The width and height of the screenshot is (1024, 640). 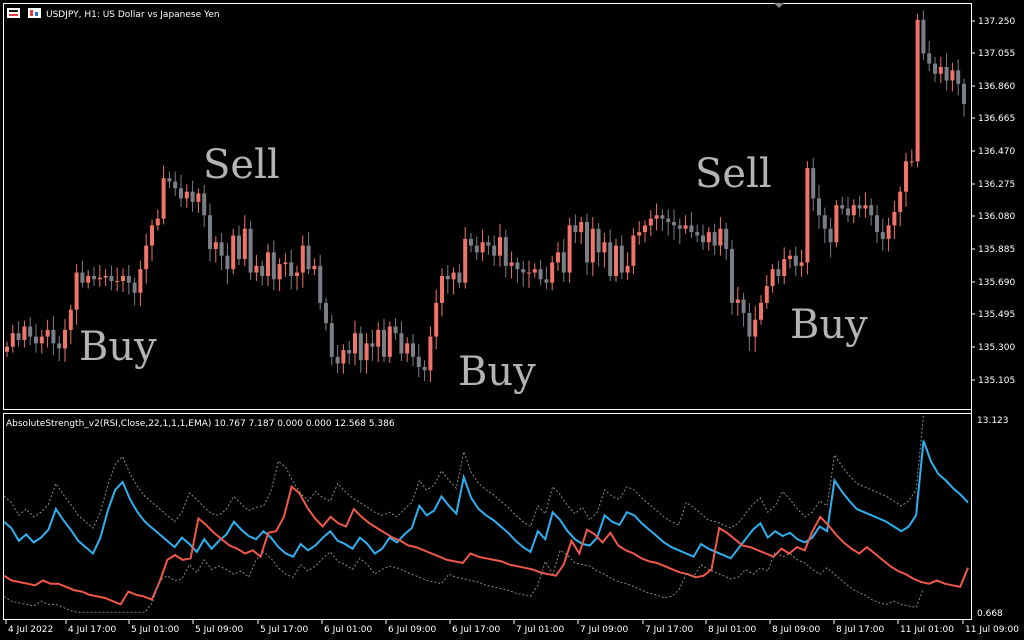 What do you see at coordinates (219, 630) in the screenshot?
I see `time-axis-label: 5 Jul 09:00` at bounding box center [219, 630].